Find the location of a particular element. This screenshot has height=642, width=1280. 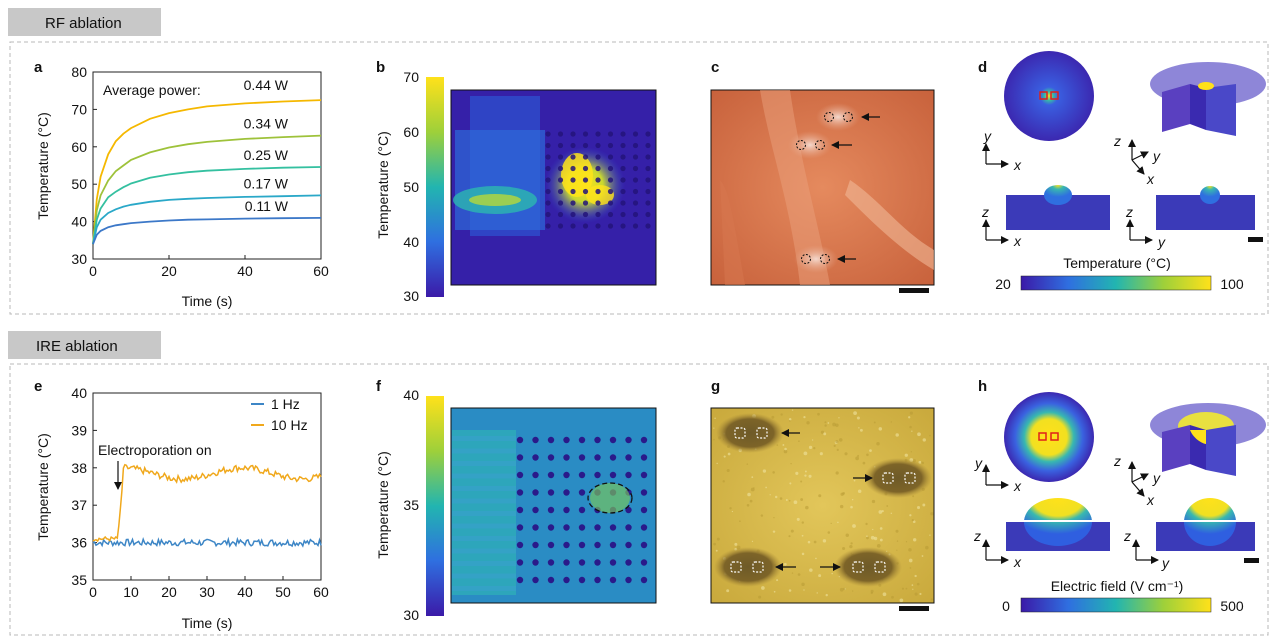

tissue-photo-g is located at coordinates (822, 509).